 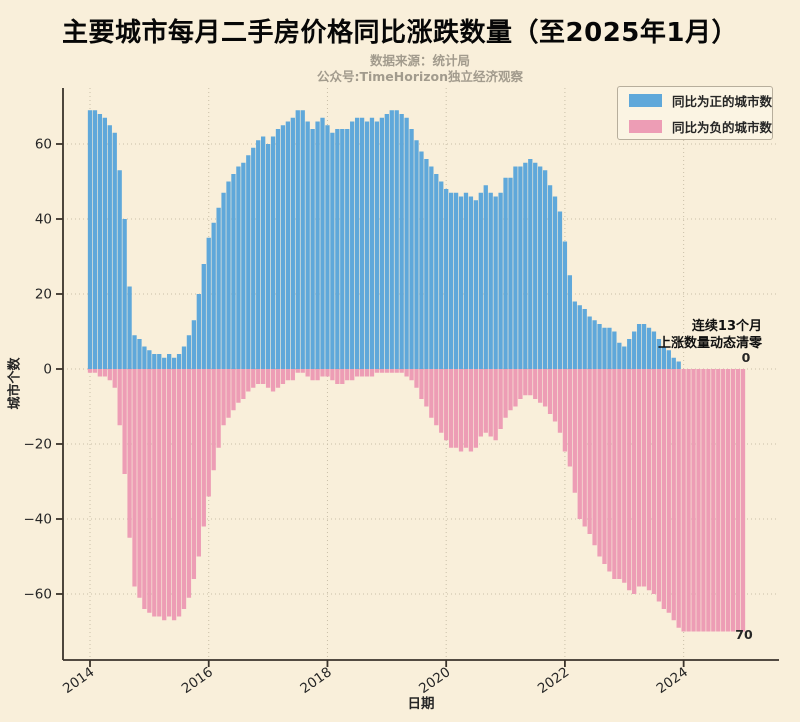 What do you see at coordinates (709, 343) in the screenshot?
I see `annotation-line-2: 上涨数量动态清零` at bounding box center [709, 343].